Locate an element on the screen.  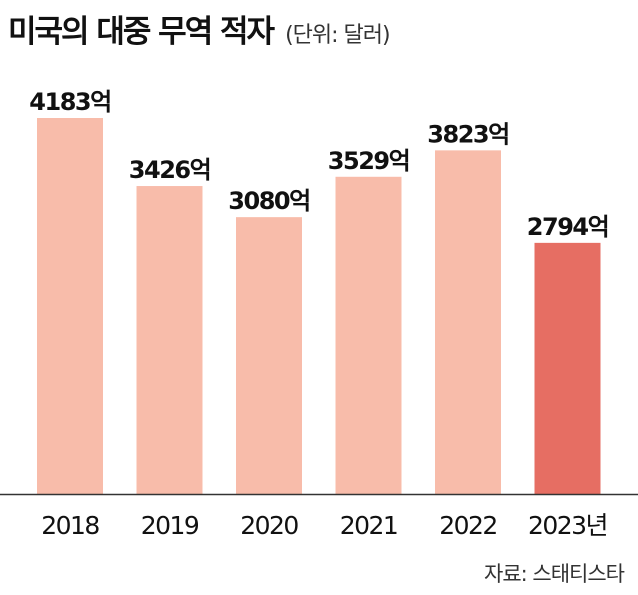
value-label-2021: 3529억 is located at coordinates (368, 161).